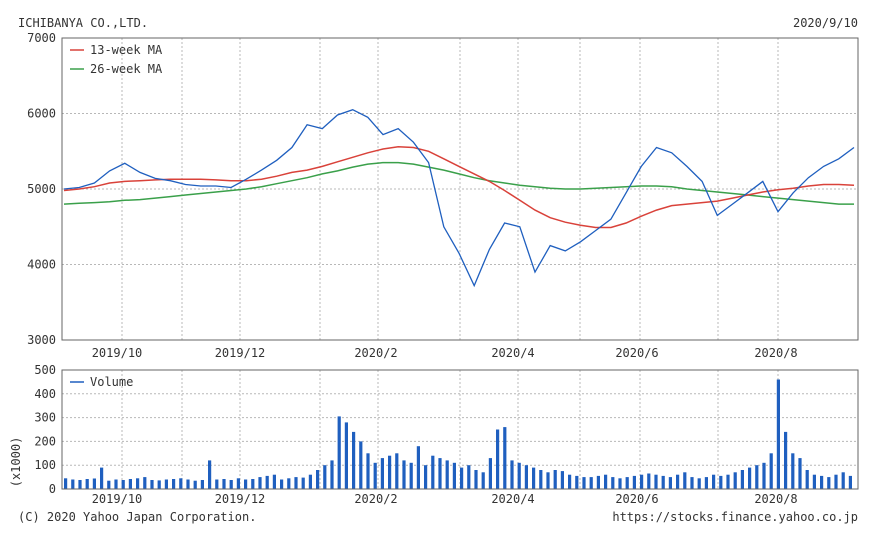 This screenshot has height=535, width=870. I want to click on chart-date: 2020/9/10, so click(825, 23).